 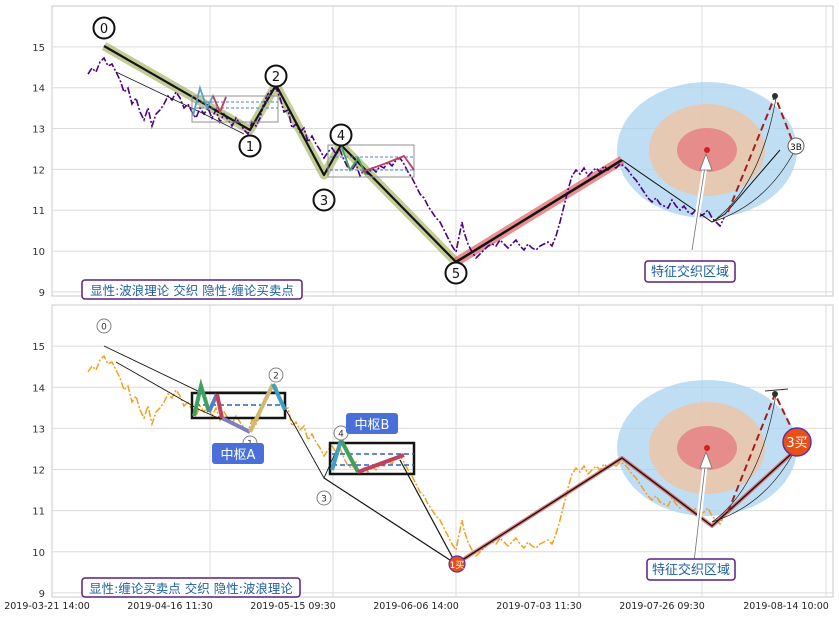 I want to click on top-pivot-b-zigzag2, so click(x=388, y=163).